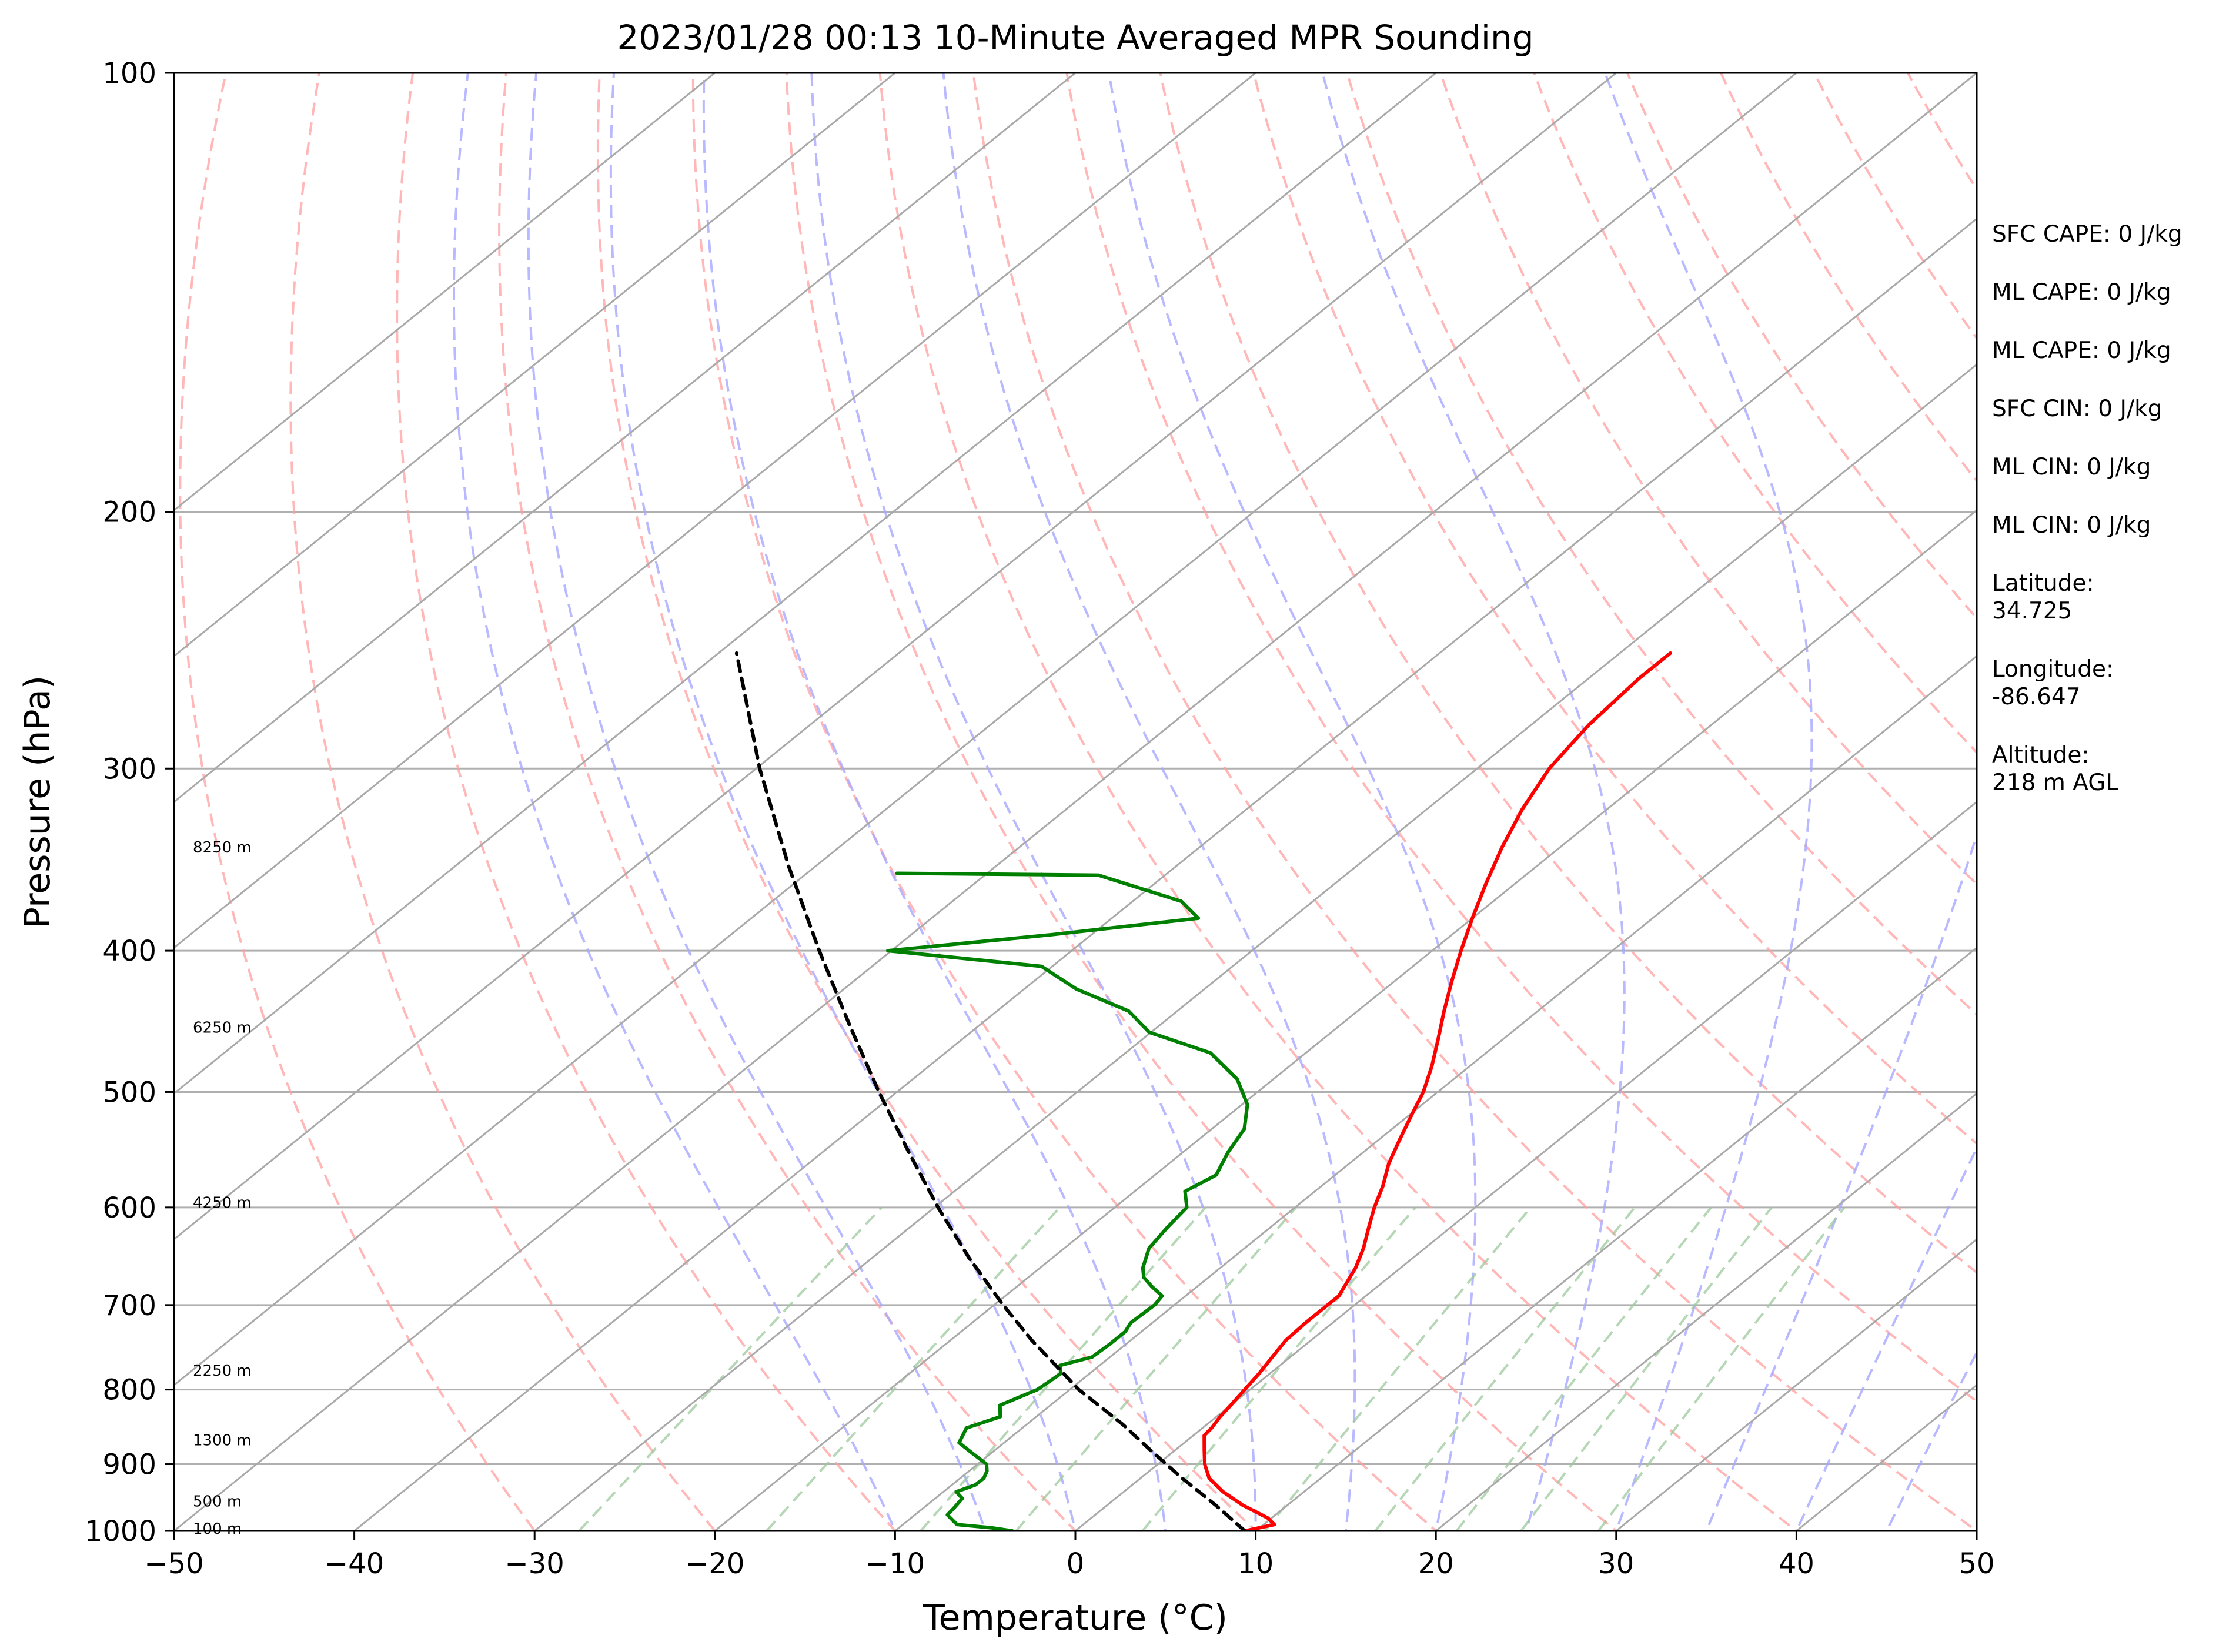  What do you see at coordinates (2041, 755) in the screenshot?
I see `altitude-label: Altitude:` at bounding box center [2041, 755].